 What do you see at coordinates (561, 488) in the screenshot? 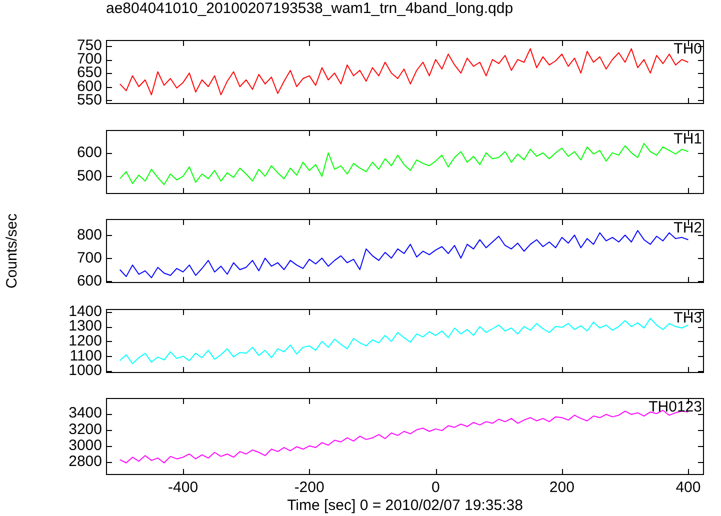
I see `x-tick-label: 200` at bounding box center [561, 488].